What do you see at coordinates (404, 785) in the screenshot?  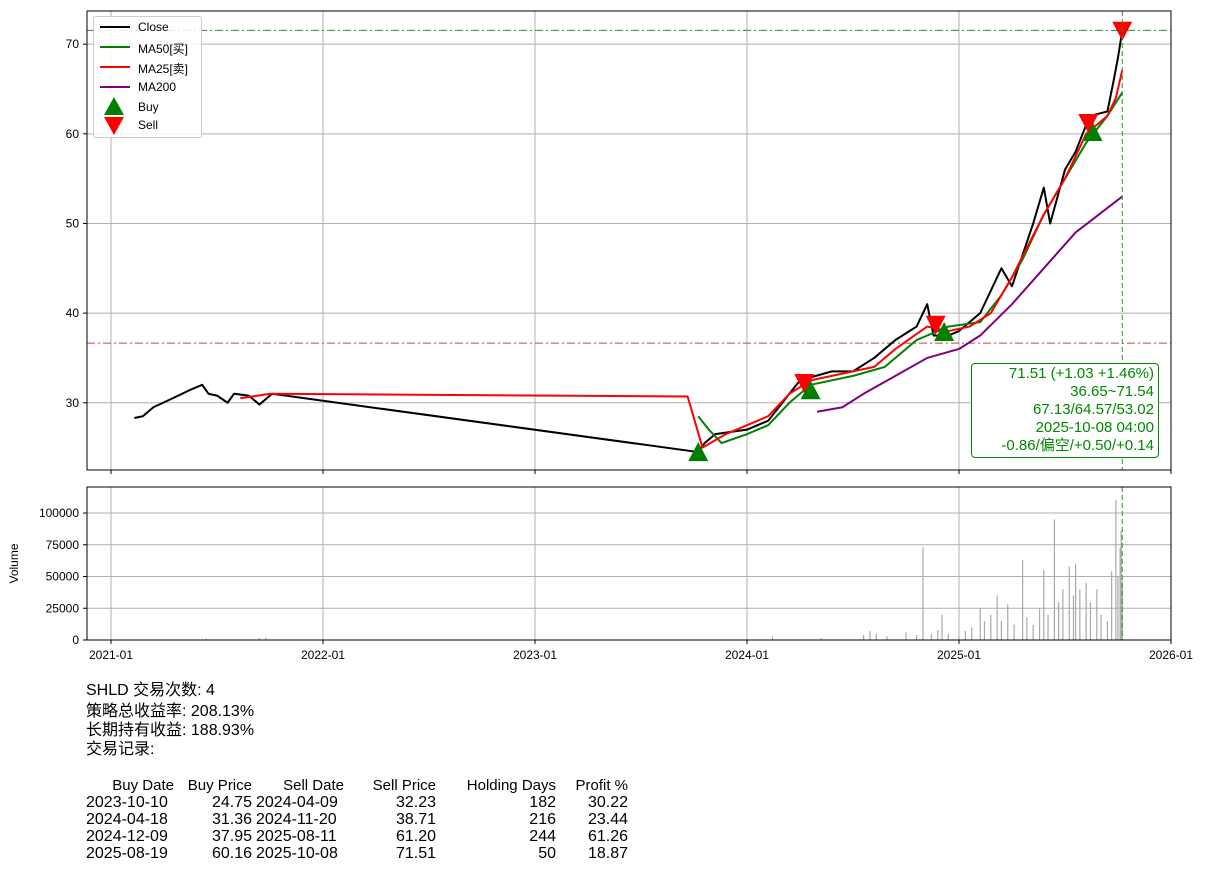 I see `column-header: Sell Price` at bounding box center [404, 785].